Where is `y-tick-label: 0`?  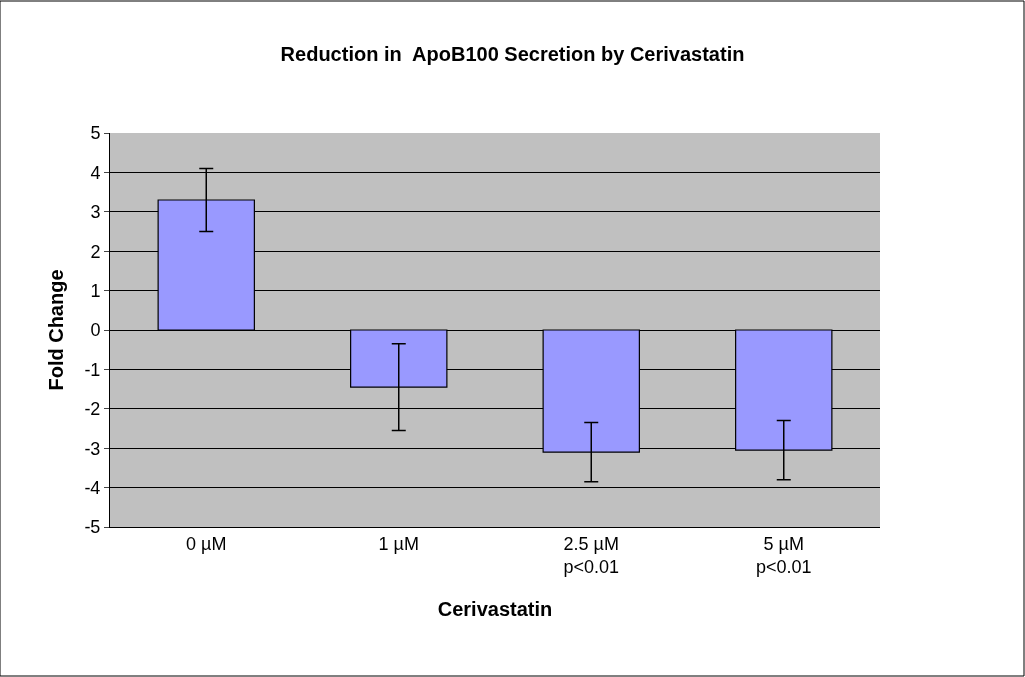
y-tick-label: 0 is located at coordinates (95, 330).